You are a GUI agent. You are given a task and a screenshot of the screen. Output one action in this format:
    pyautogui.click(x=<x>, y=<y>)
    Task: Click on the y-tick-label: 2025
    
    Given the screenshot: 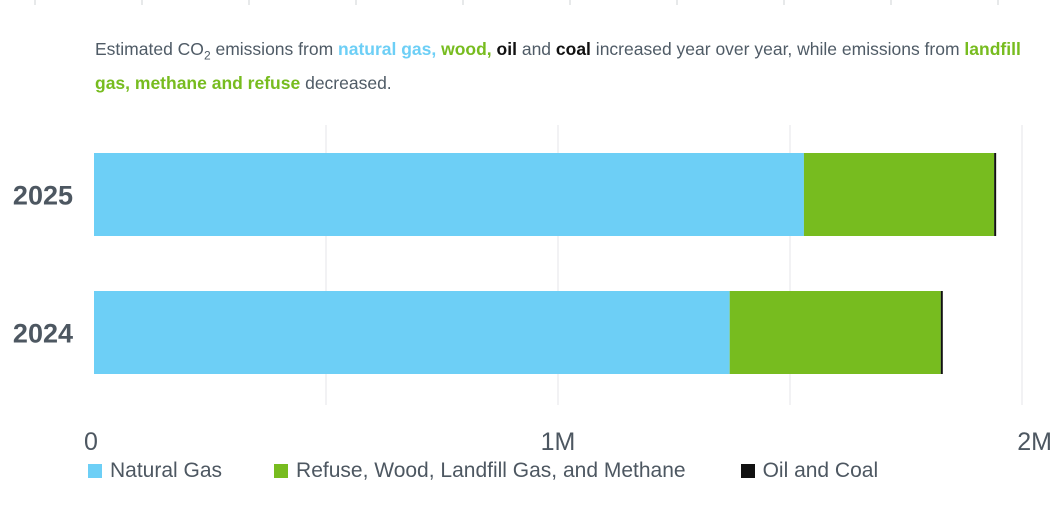 What is the action you would take?
    pyautogui.click(x=43, y=196)
    